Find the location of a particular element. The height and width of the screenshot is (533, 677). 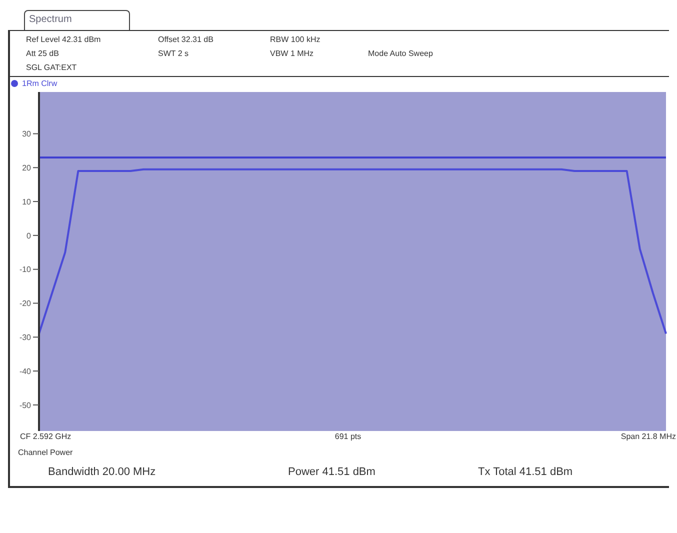

text: Bandwidth 20.00 MHz is located at coordinates (102, 472).